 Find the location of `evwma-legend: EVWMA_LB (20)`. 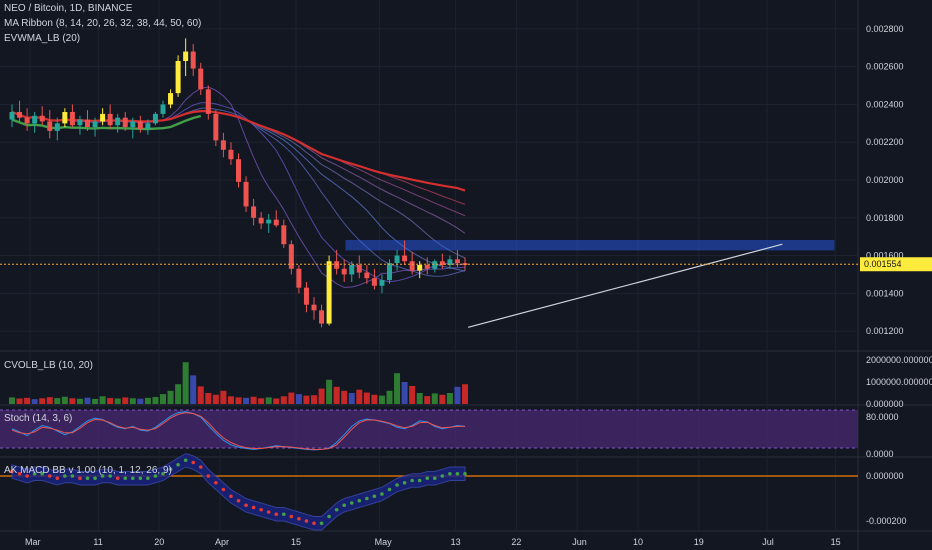

evwma-legend: EVWMA_LB (20) is located at coordinates (42, 38).